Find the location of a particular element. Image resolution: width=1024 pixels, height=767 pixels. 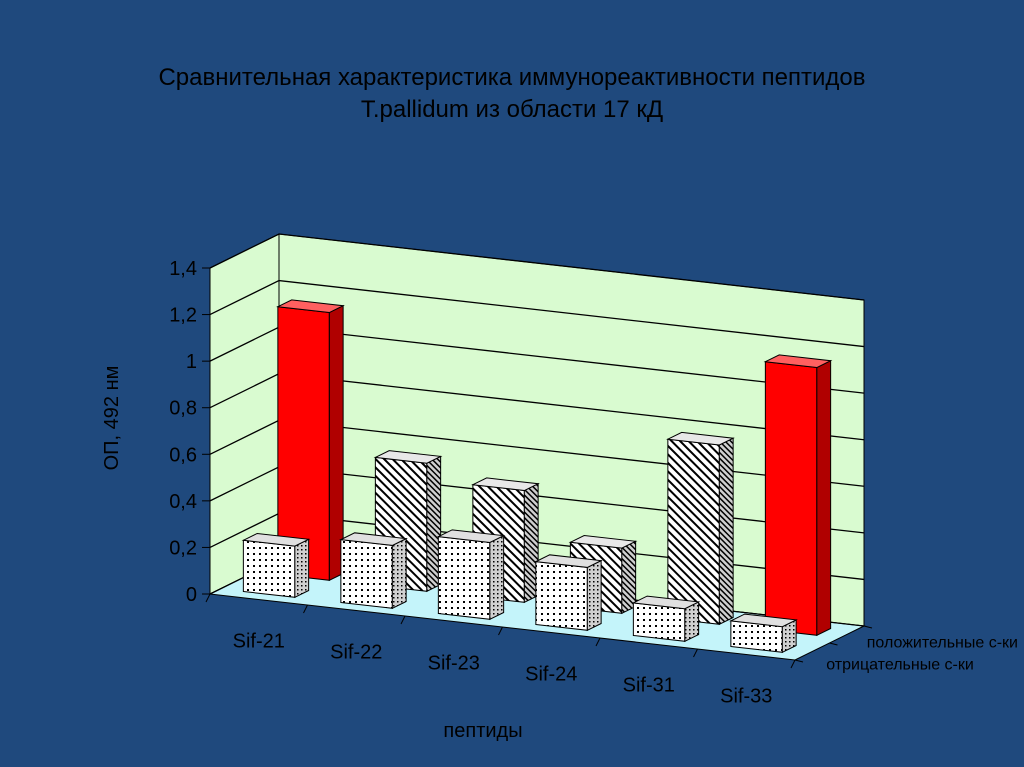

x-category-label: Sif-21 is located at coordinates (259, 642).